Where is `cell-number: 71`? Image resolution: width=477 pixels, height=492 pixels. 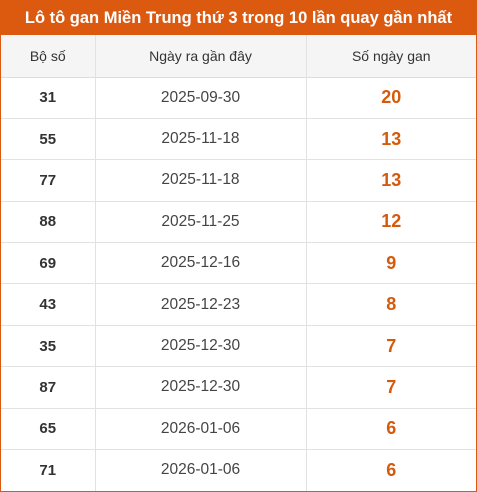 cell-number: 71 is located at coordinates (48, 470).